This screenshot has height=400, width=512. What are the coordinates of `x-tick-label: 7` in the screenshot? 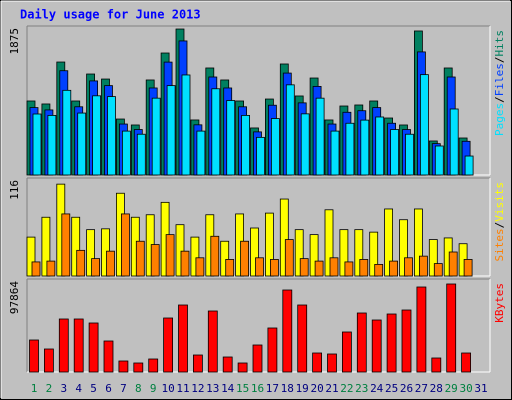 It's located at (123, 388).